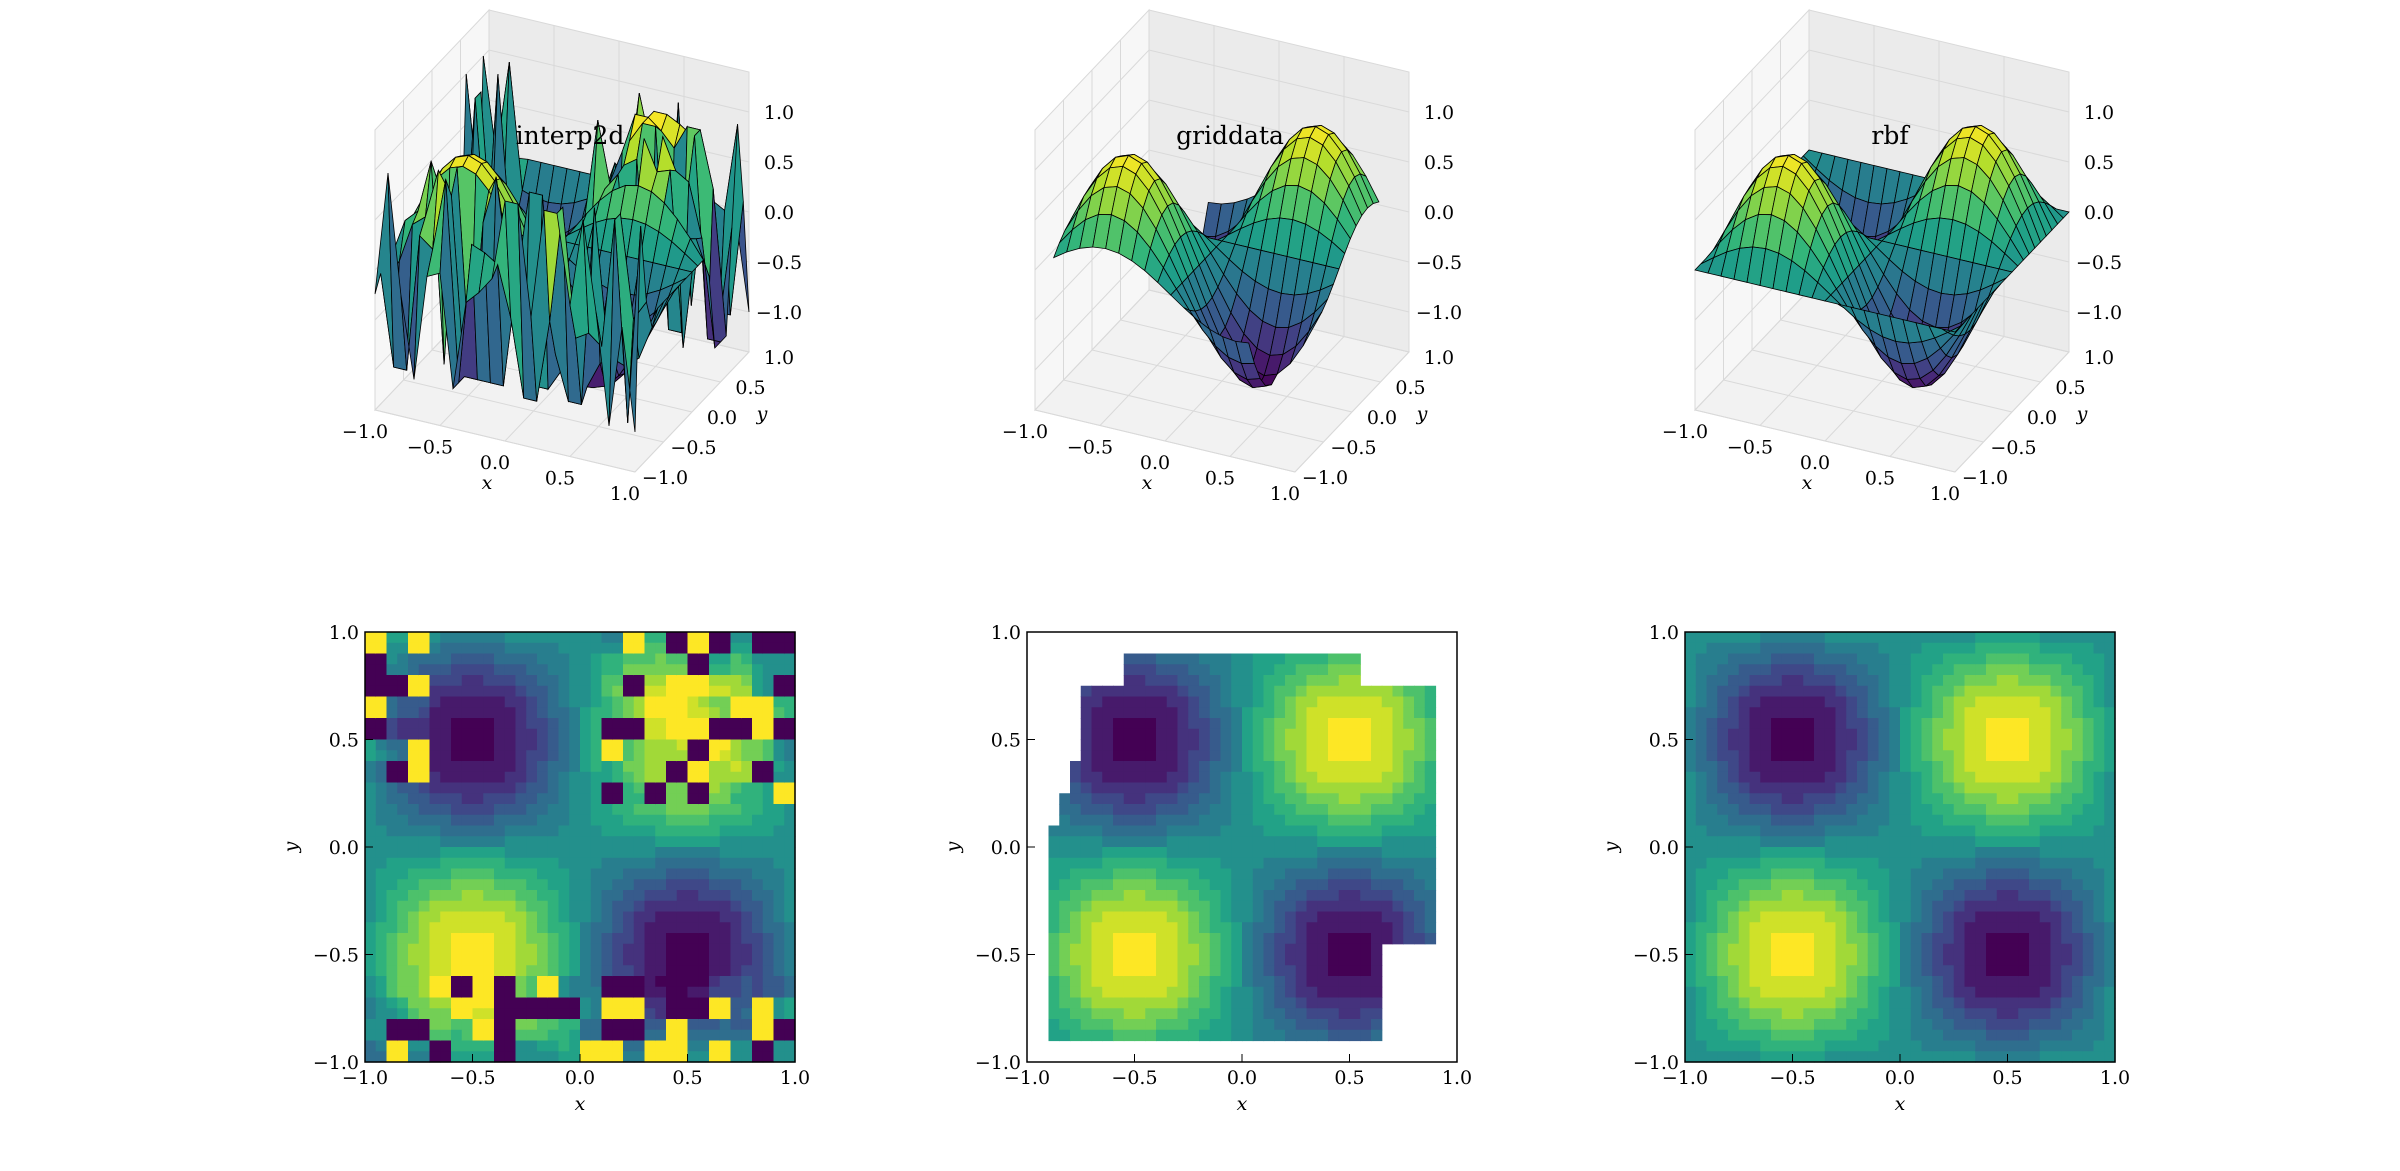 The height and width of the screenshot is (1171, 2400). What do you see at coordinates (1951, 329) in the screenshot?
I see `surface-face` at bounding box center [1951, 329].